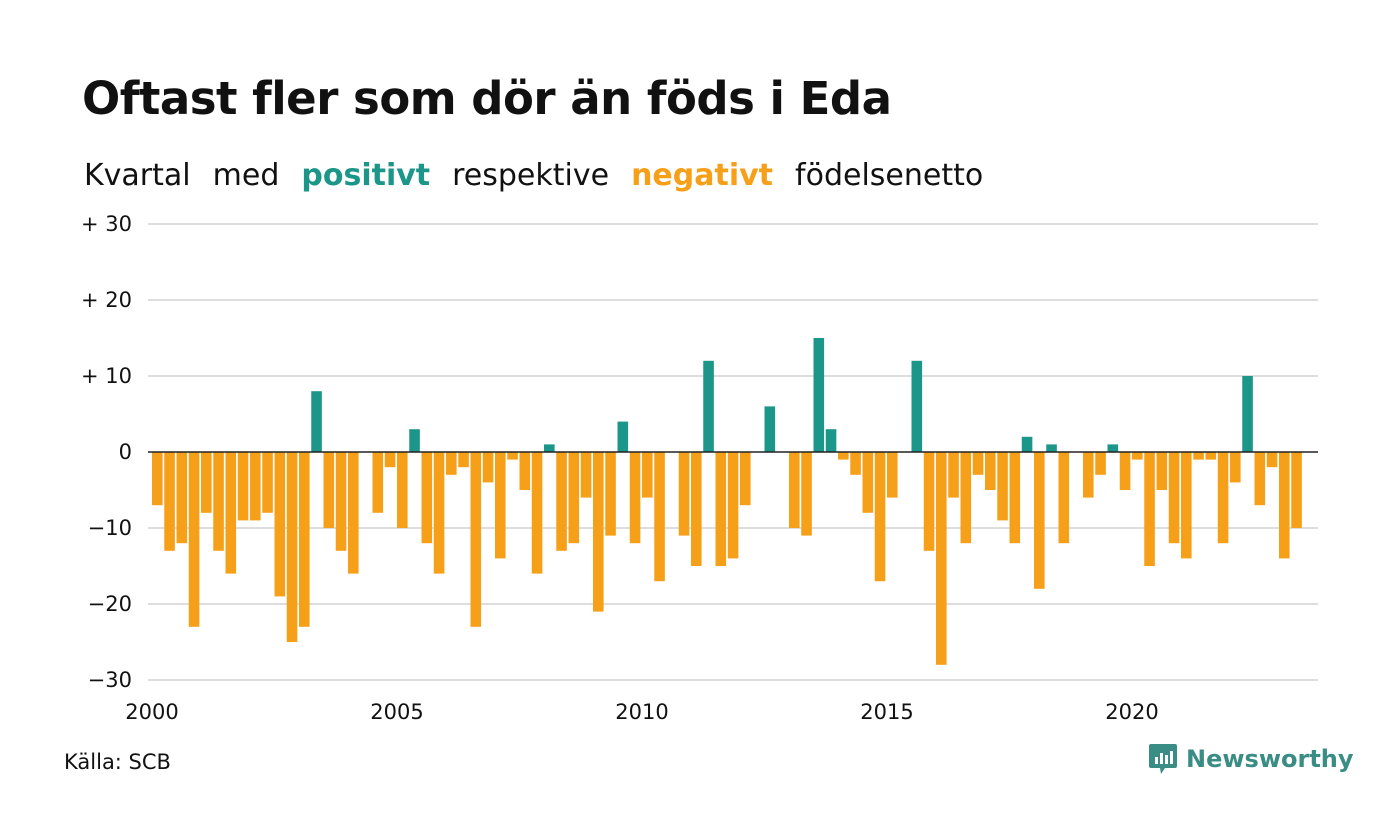  What do you see at coordinates (110, 604) in the screenshot?
I see `y-tick-label: −20` at bounding box center [110, 604].